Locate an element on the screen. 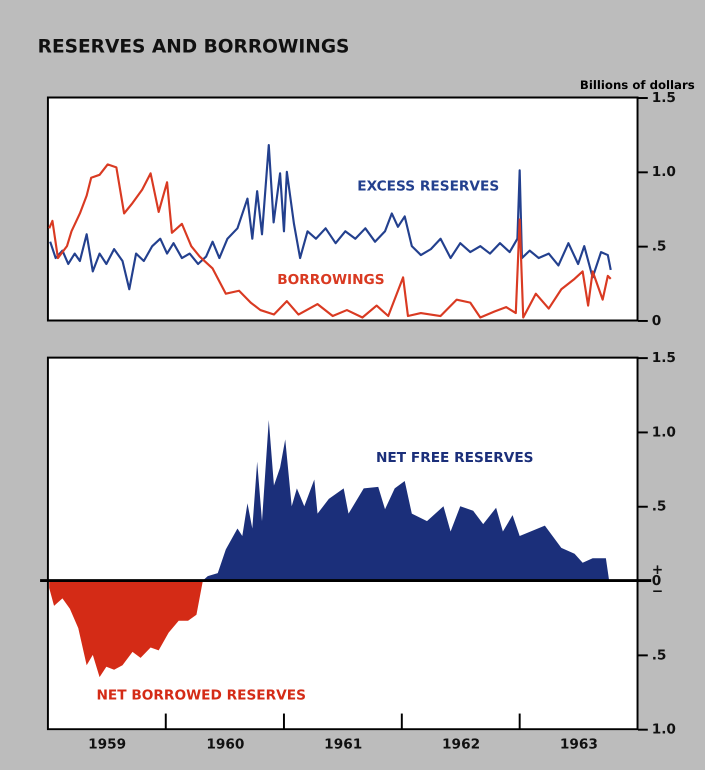  x-tick-label: 1962 is located at coordinates (461, 744).